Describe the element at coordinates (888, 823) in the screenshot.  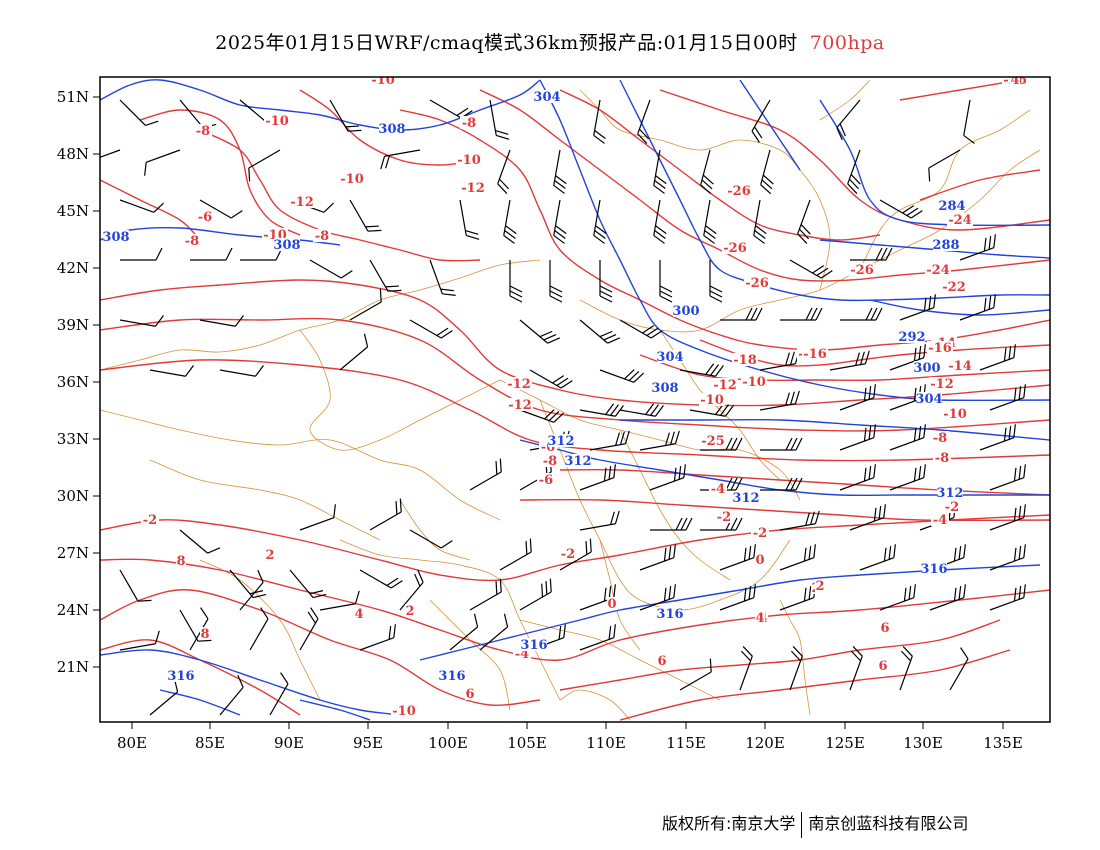
I see `copyright-right: 南京创蓝科技有限公司` at that location.